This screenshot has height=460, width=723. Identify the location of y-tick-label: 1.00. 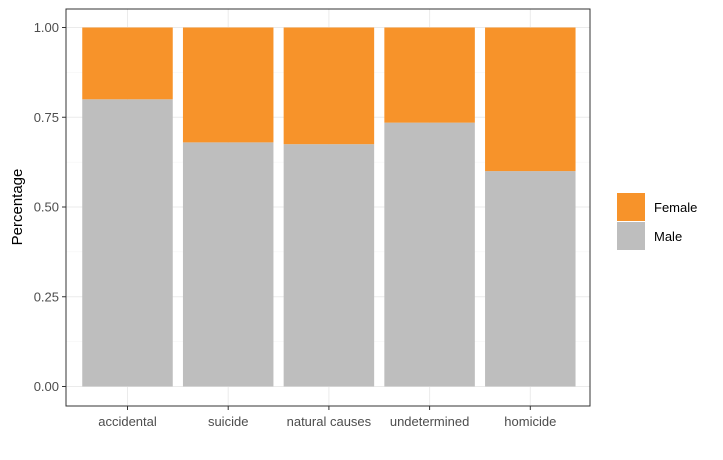
(46, 27).